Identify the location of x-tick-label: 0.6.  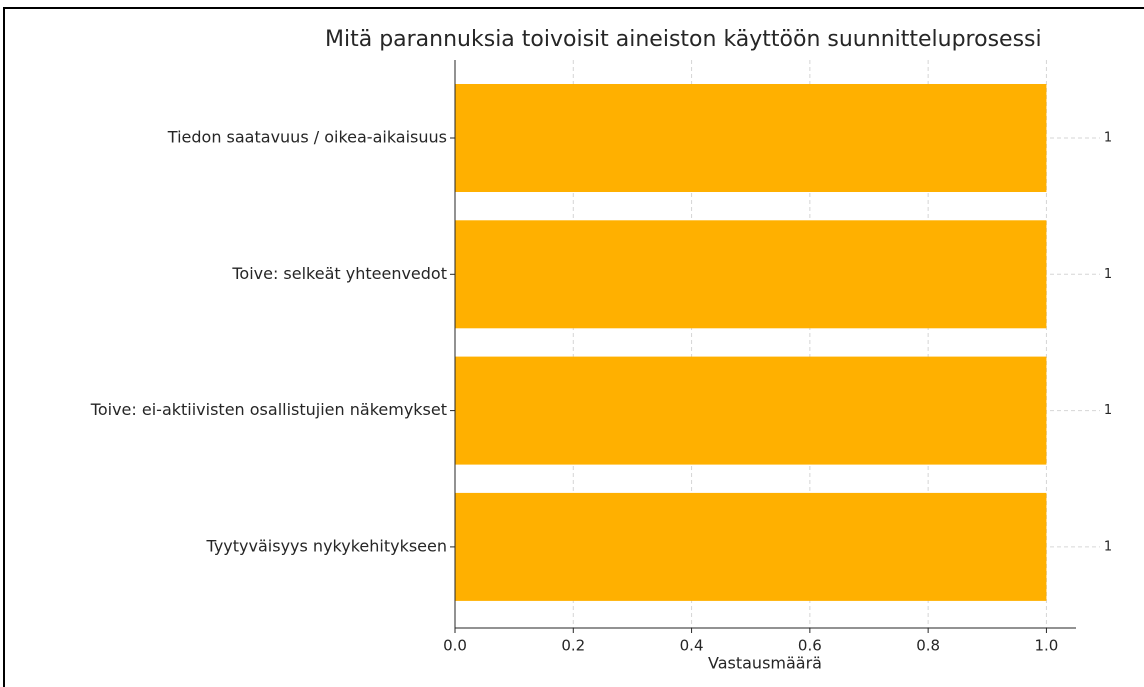
(810, 646).